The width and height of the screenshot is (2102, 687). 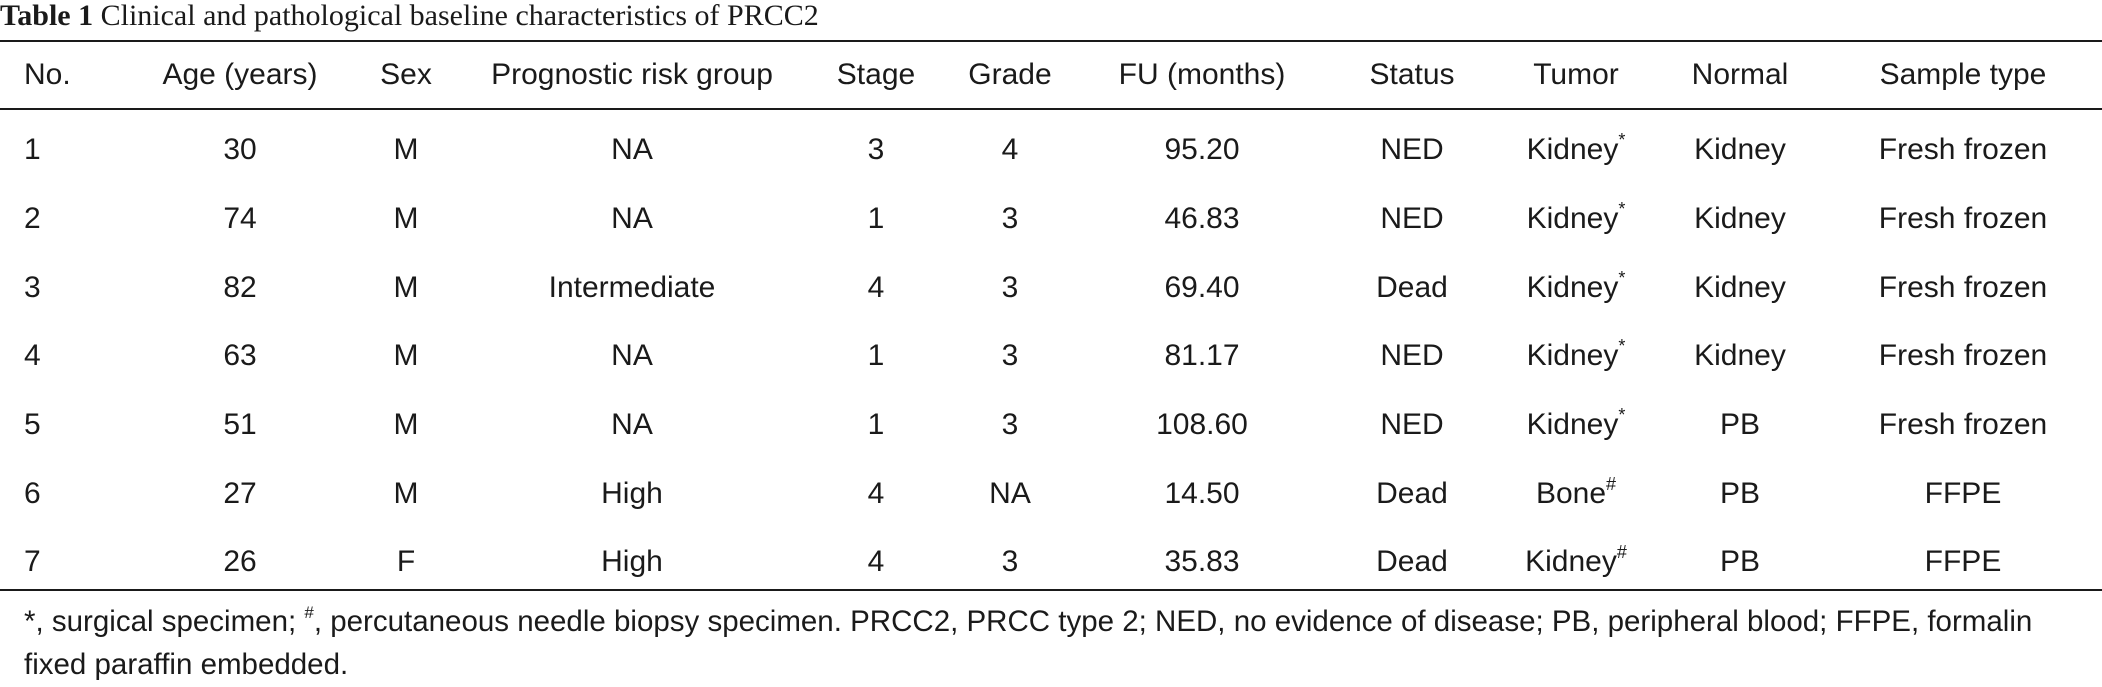 I want to click on cell-no: 7, so click(x=32, y=562).